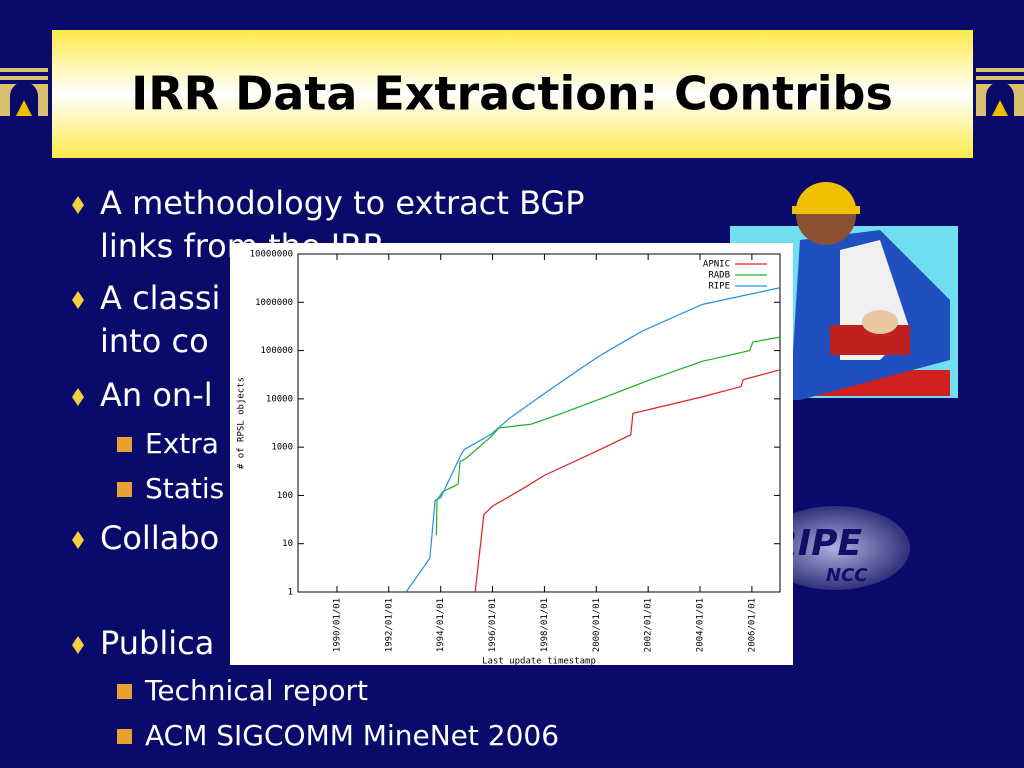 This screenshot has width=1024, height=768. I want to click on slide-title: IRR Data Extraction: Contribs, so click(512, 94).